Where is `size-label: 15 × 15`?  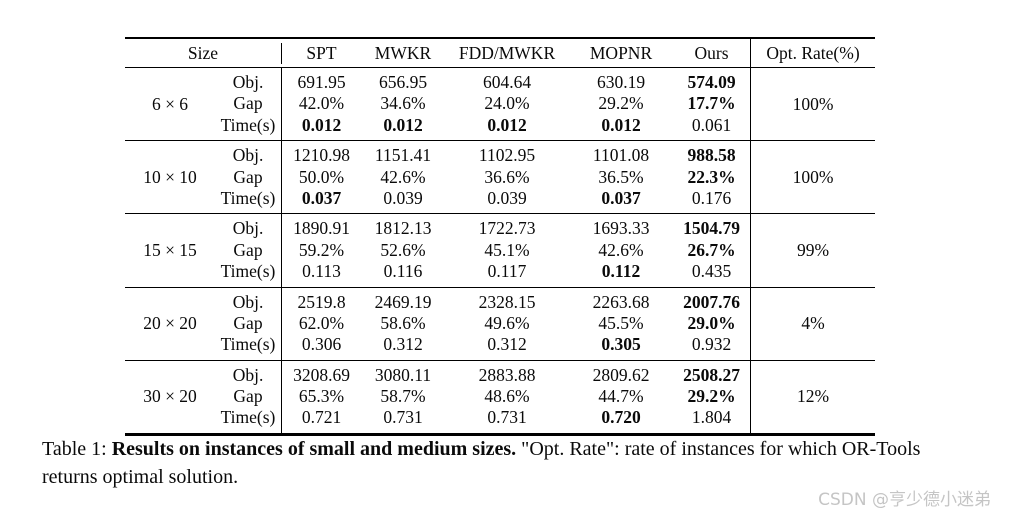 size-label: 15 × 15 is located at coordinates (170, 249).